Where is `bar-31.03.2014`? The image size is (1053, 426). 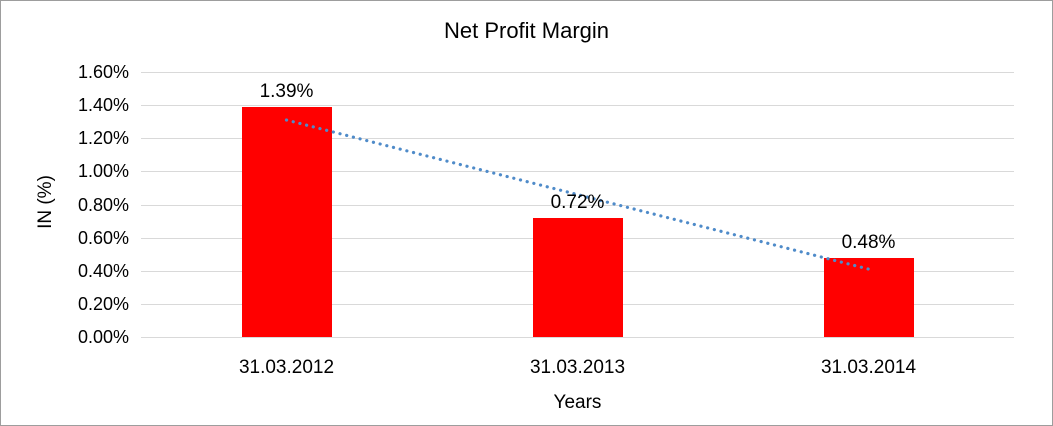 bar-31.03.2014 is located at coordinates (868, 297).